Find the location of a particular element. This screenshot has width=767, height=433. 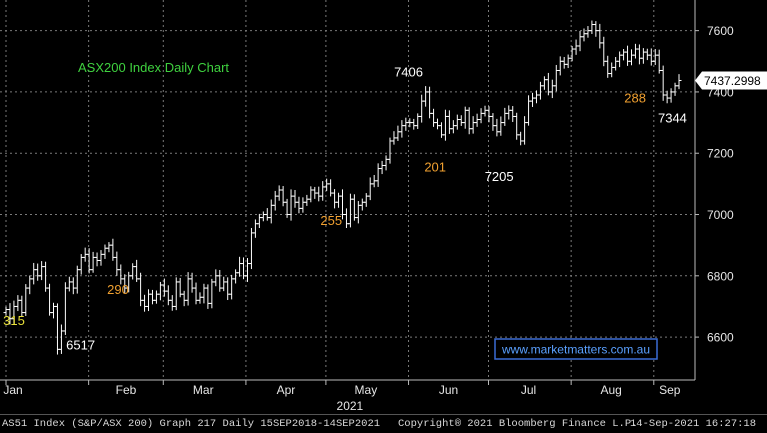

x-year-label: 2021 is located at coordinates (350, 406).